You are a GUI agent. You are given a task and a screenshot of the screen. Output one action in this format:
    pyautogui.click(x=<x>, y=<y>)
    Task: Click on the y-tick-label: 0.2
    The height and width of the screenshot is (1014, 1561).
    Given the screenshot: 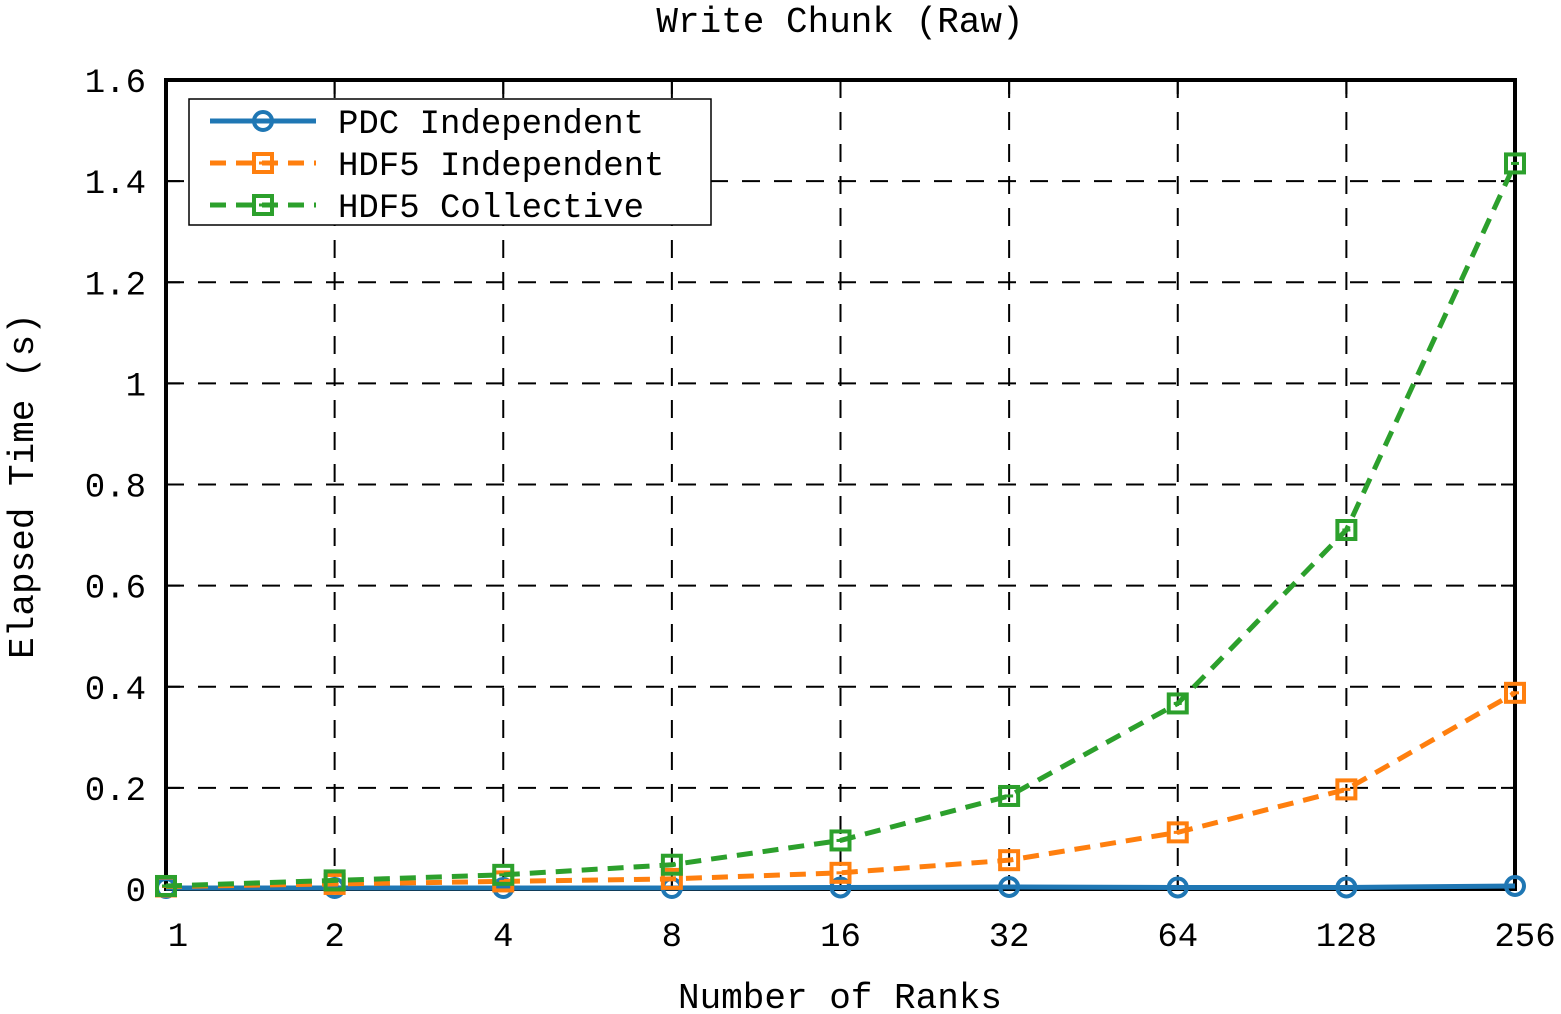 What is the action you would take?
    pyautogui.click(x=115, y=792)
    